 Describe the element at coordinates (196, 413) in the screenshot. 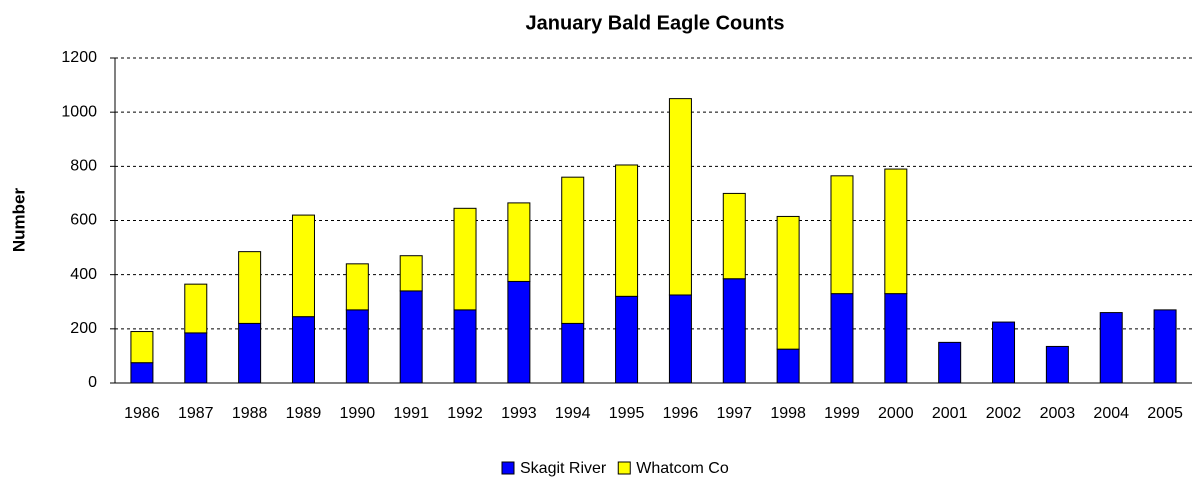

I see `x-tick-label: 1987` at that location.